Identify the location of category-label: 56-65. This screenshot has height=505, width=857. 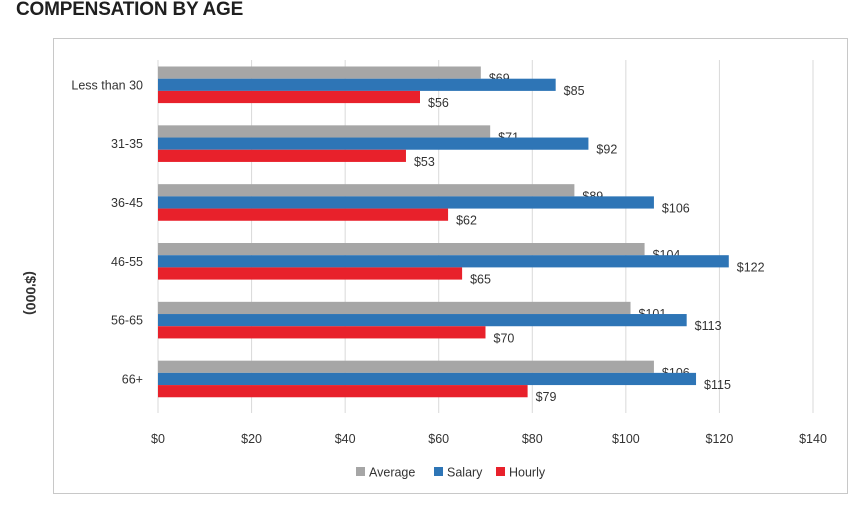
(127, 321).